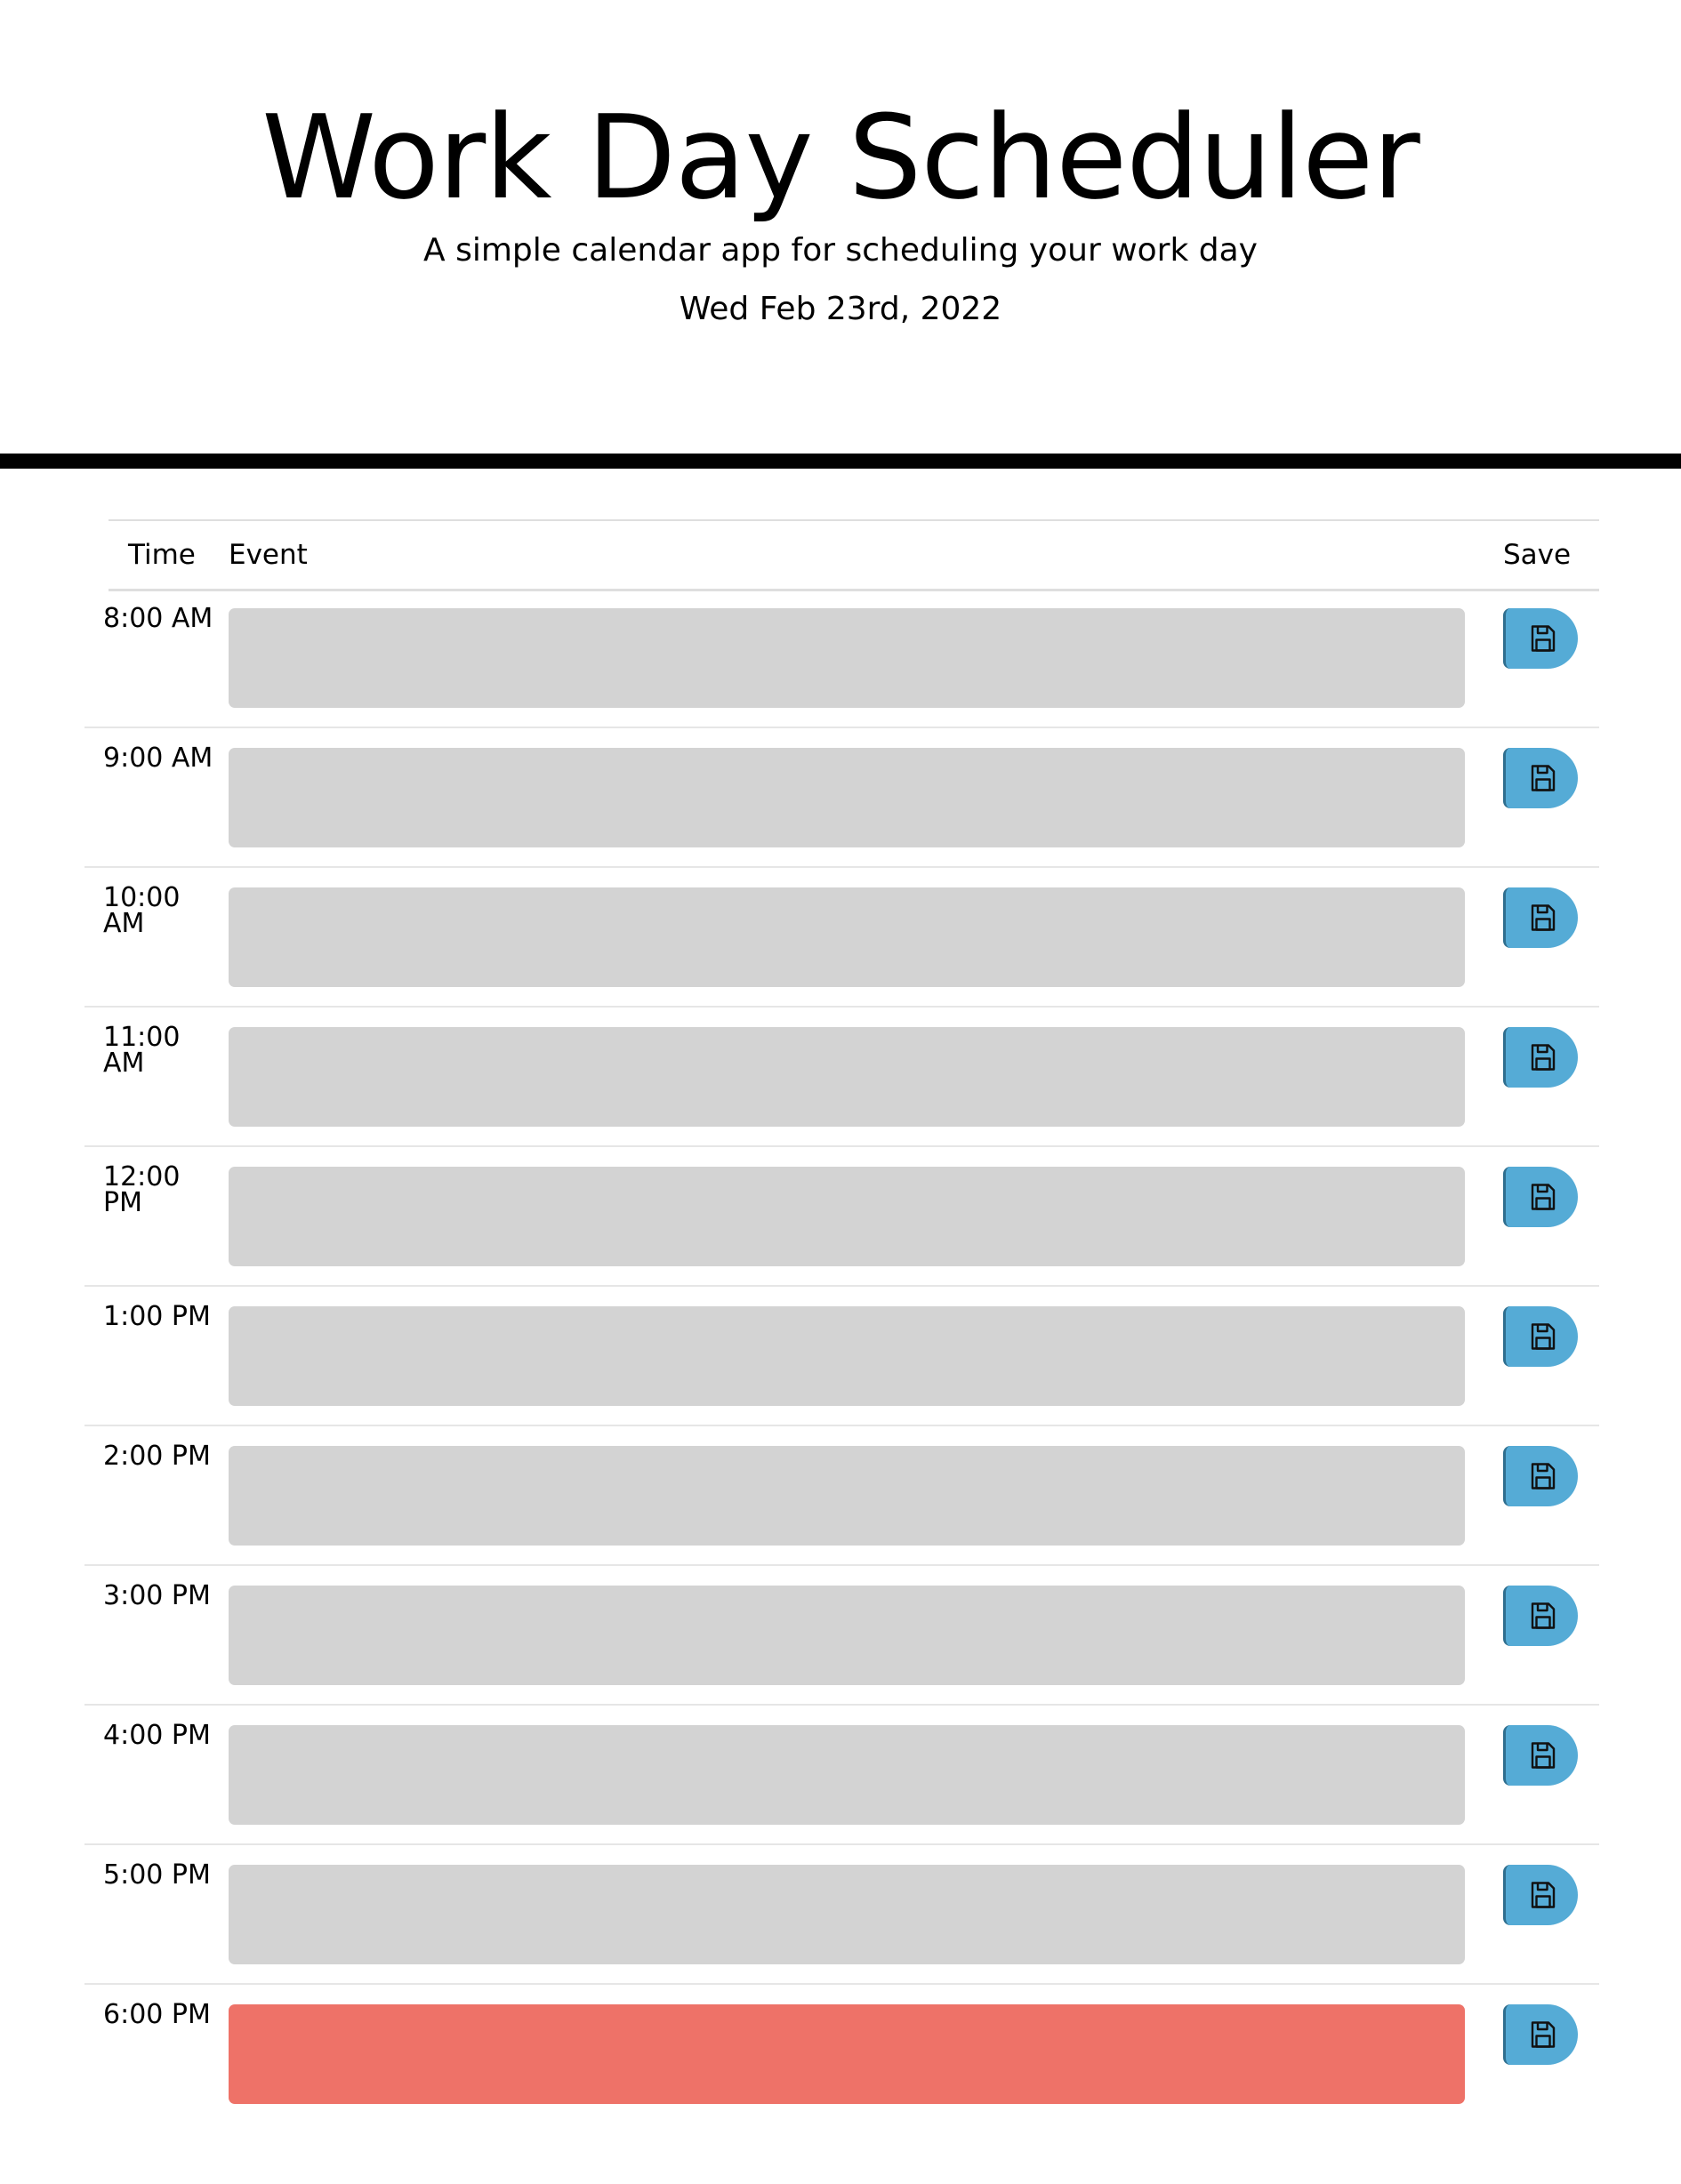 The width and height of the screenshot is (1681, 2184). Describe the element at coordinates (840, 309) in the screenshot. I see `current-date: Wed Feb 23rd, 2022` at that location.